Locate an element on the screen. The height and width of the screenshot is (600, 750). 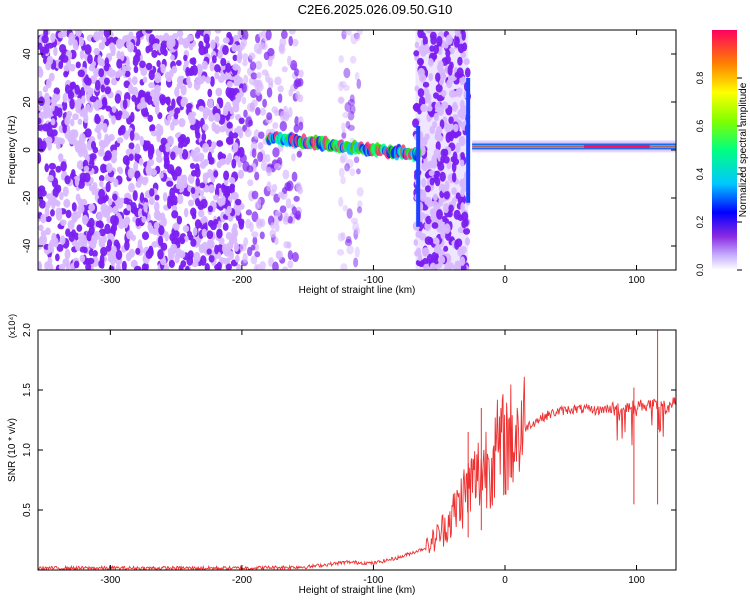
heatmap-band is located at coordinates (574, 146).